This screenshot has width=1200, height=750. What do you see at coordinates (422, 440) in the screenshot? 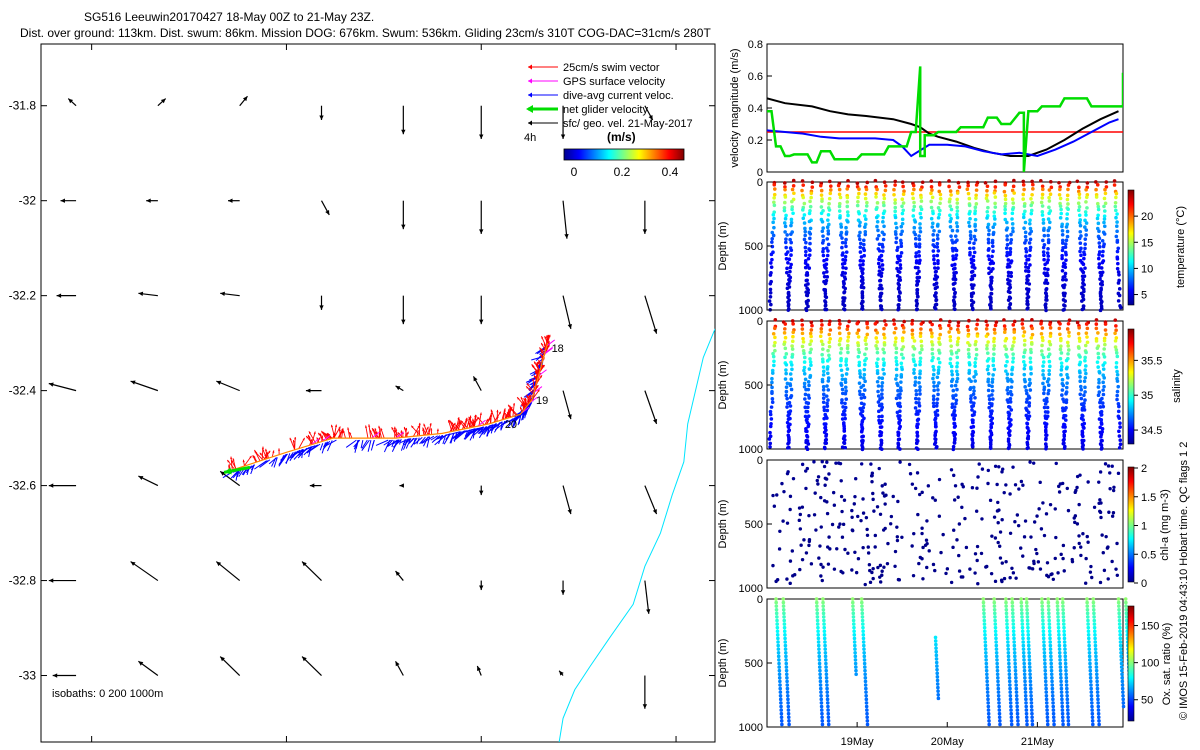
I see `dac-vector` at bounding box center [422, 440].